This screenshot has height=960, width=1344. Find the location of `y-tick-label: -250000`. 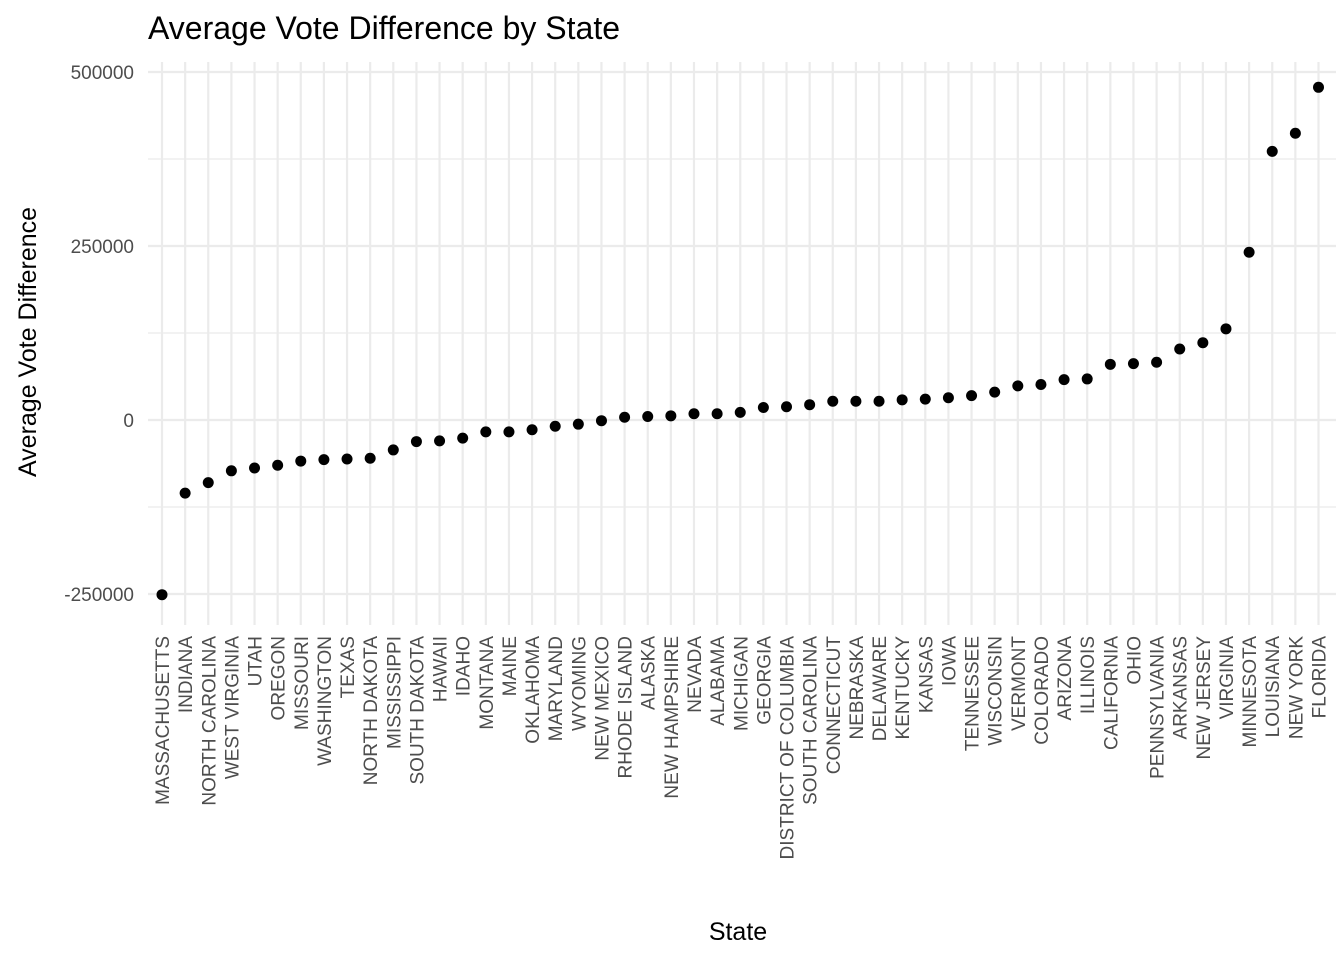

y-tick-label: -250000 is located at coordinates (99, 595).